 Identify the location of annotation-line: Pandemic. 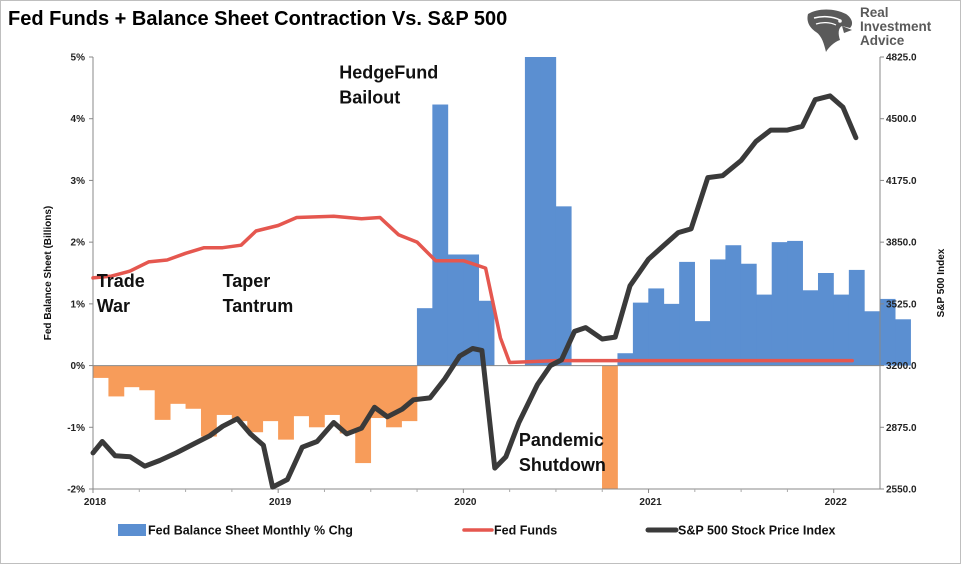
(561, 440).